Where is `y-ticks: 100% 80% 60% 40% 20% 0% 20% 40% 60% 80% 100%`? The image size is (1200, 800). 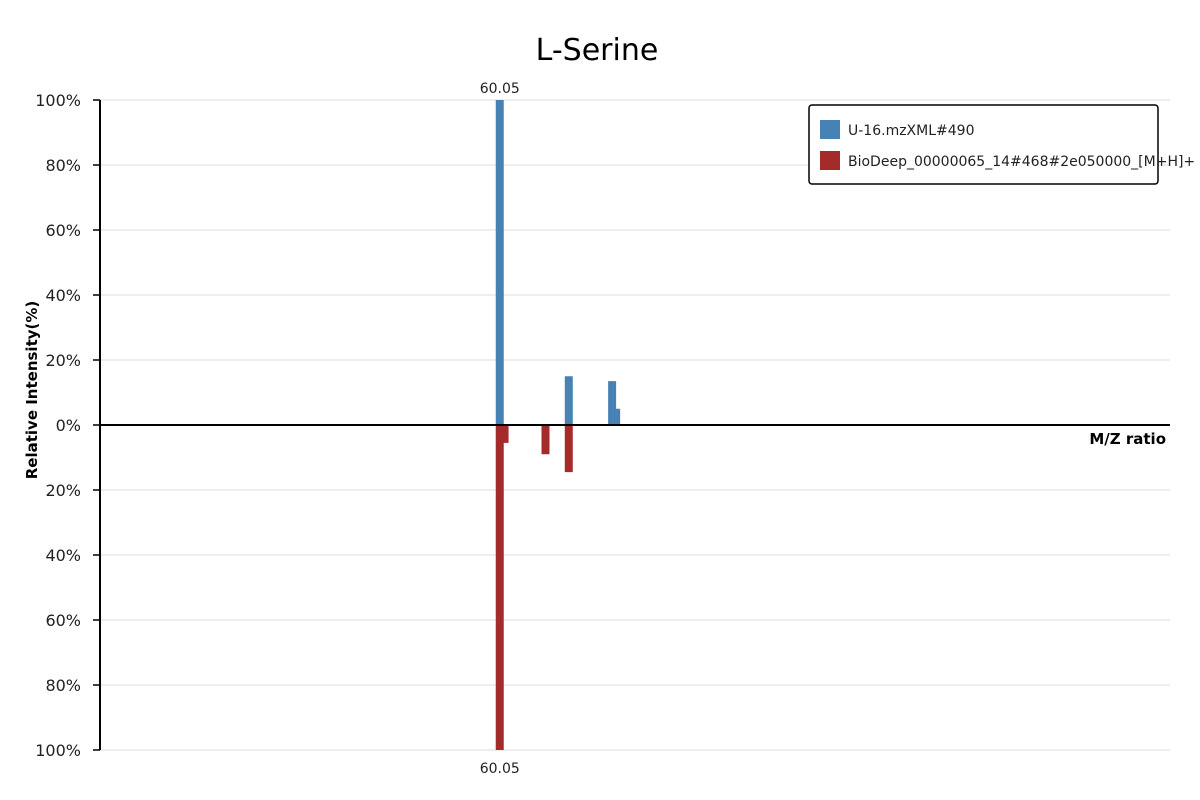
y-ticks: 100% 80% 60% 40% 20% 0% 20% 40% 60% 80% 100% is located at coordinates (67, 425).